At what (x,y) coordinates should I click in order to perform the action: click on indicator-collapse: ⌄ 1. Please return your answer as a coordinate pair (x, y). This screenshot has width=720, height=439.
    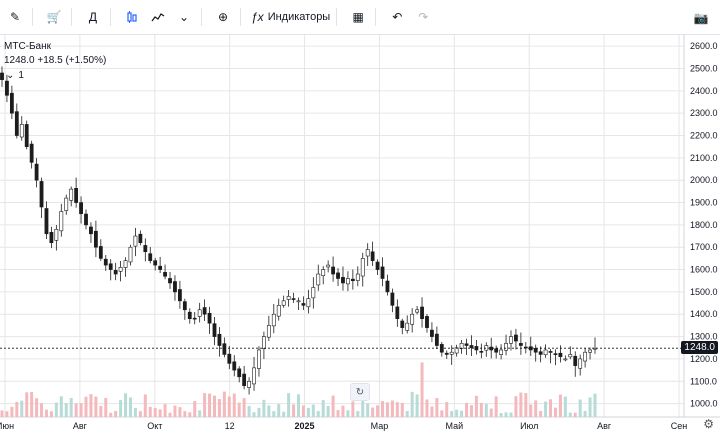
    Looking at the image, I should click on (15, 75).